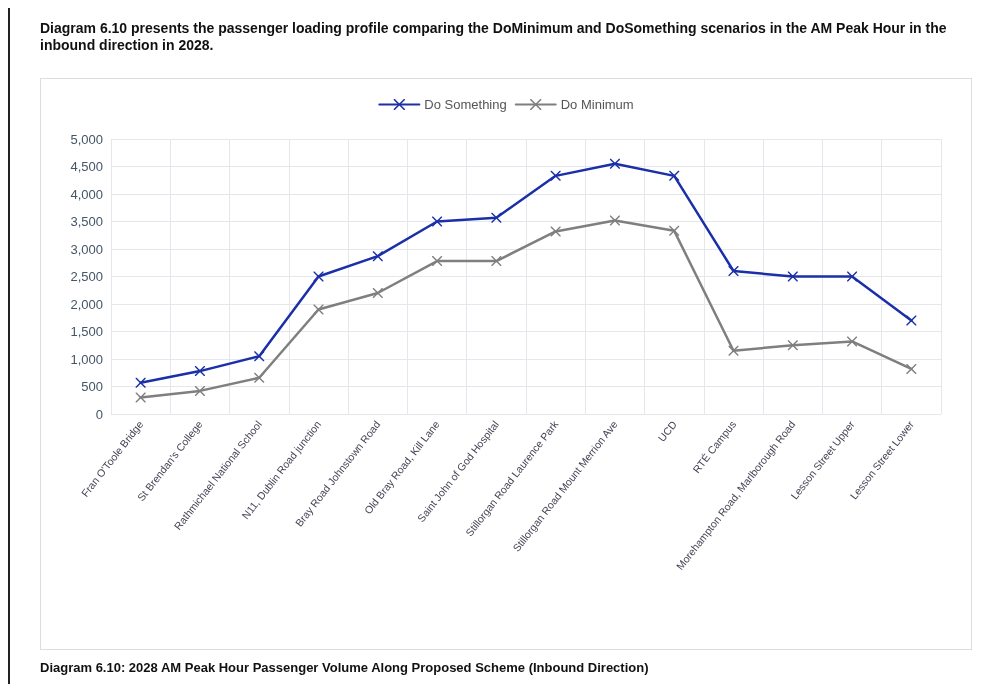 Image resolution: width=1001 pixels, height=691 pixels. Describe the element at coordinates (86, 276) in the screenshot. I see `y-tick-label: 2,500` at that location.